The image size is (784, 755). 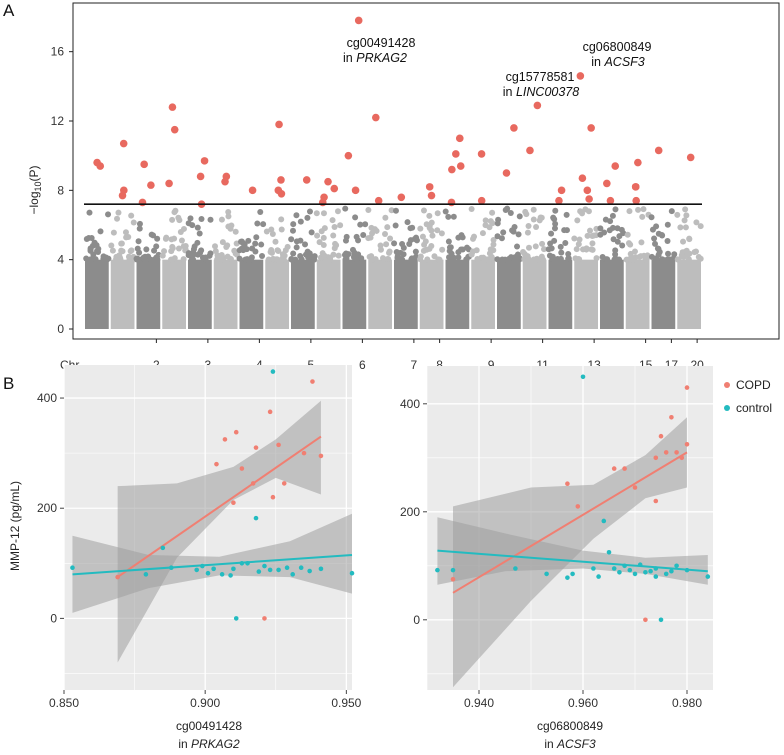 What do you see at coordinates (583, 703) in the screenshot?
I see `x-tick-label: 0.960` at bounding box center [583, 703].